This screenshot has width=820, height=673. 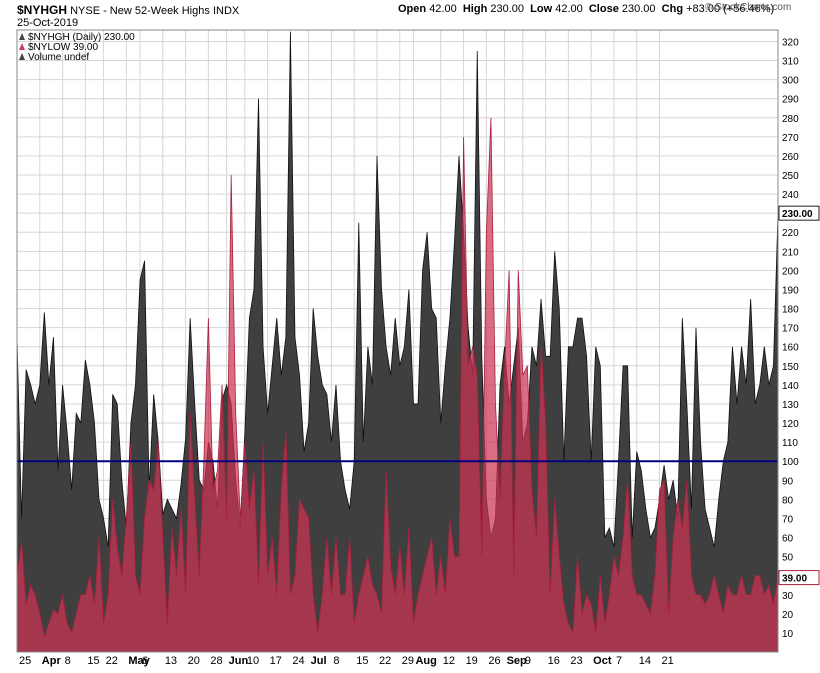 What do you see at coordinates (788, 634) in the screenshot?
I see `y-tick-label: 10` at bounding box center [788, 634].